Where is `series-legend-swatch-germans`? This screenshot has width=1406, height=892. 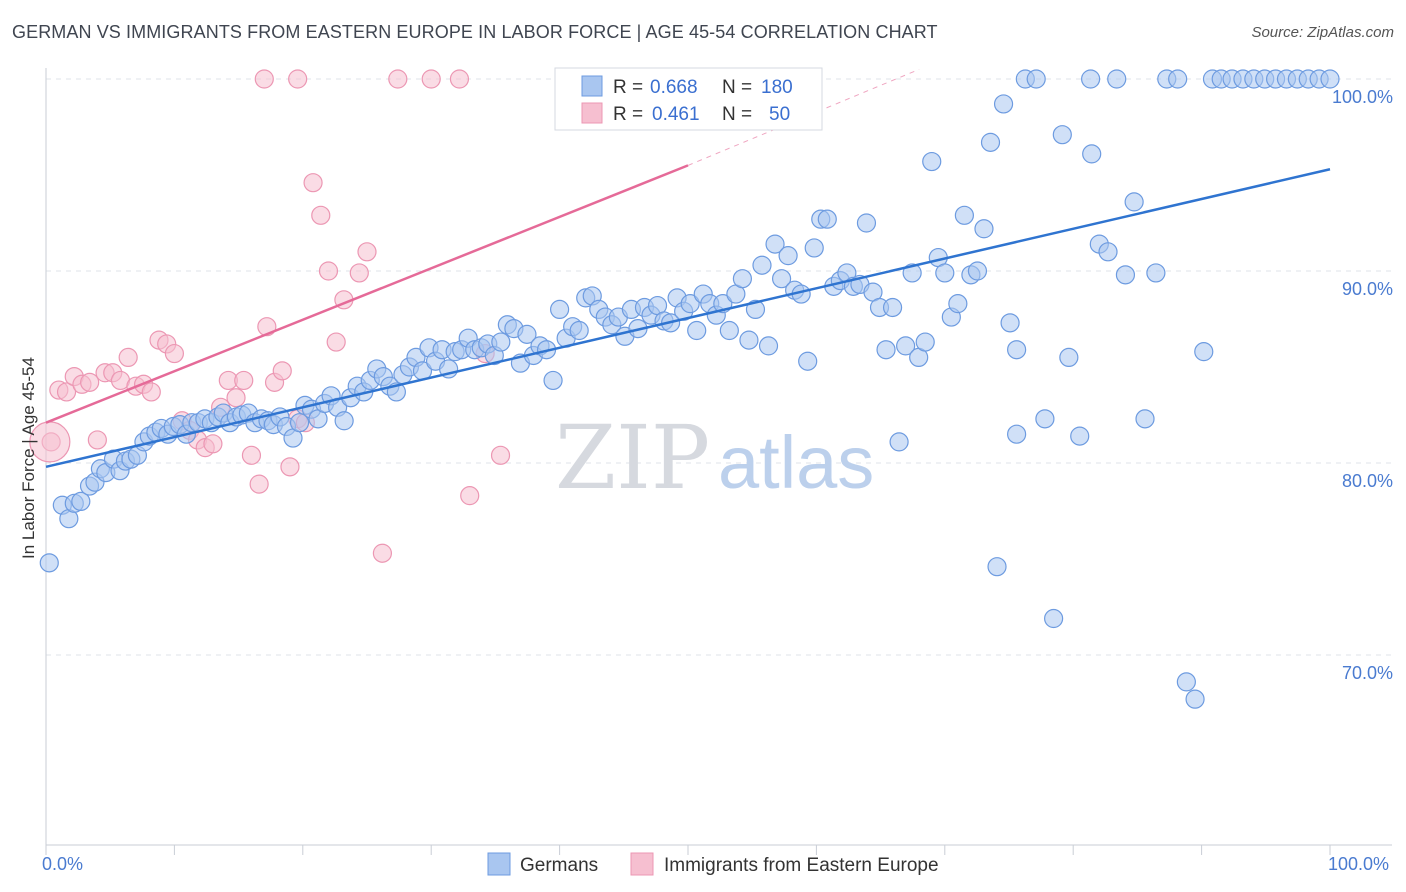 series-legend-swatch-germans is located at coordinates (499, 864).